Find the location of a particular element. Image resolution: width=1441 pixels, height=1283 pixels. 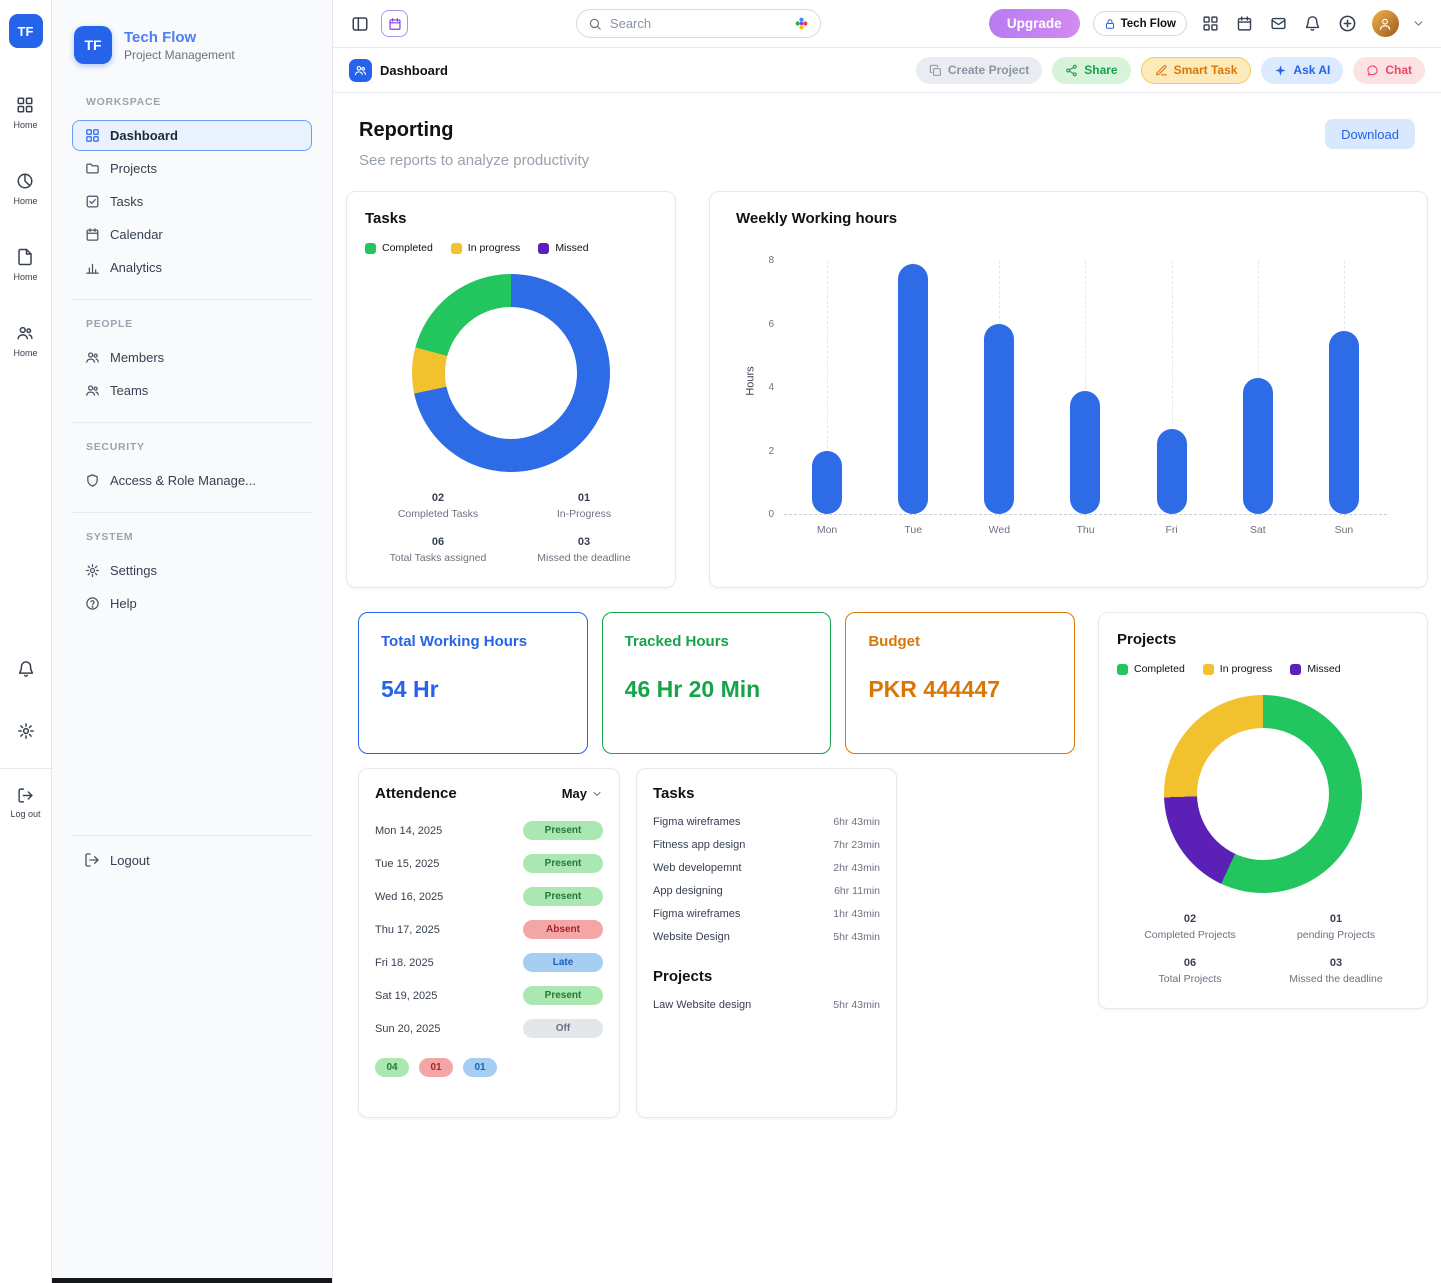

search-bar is located at coordinates (698, 23).